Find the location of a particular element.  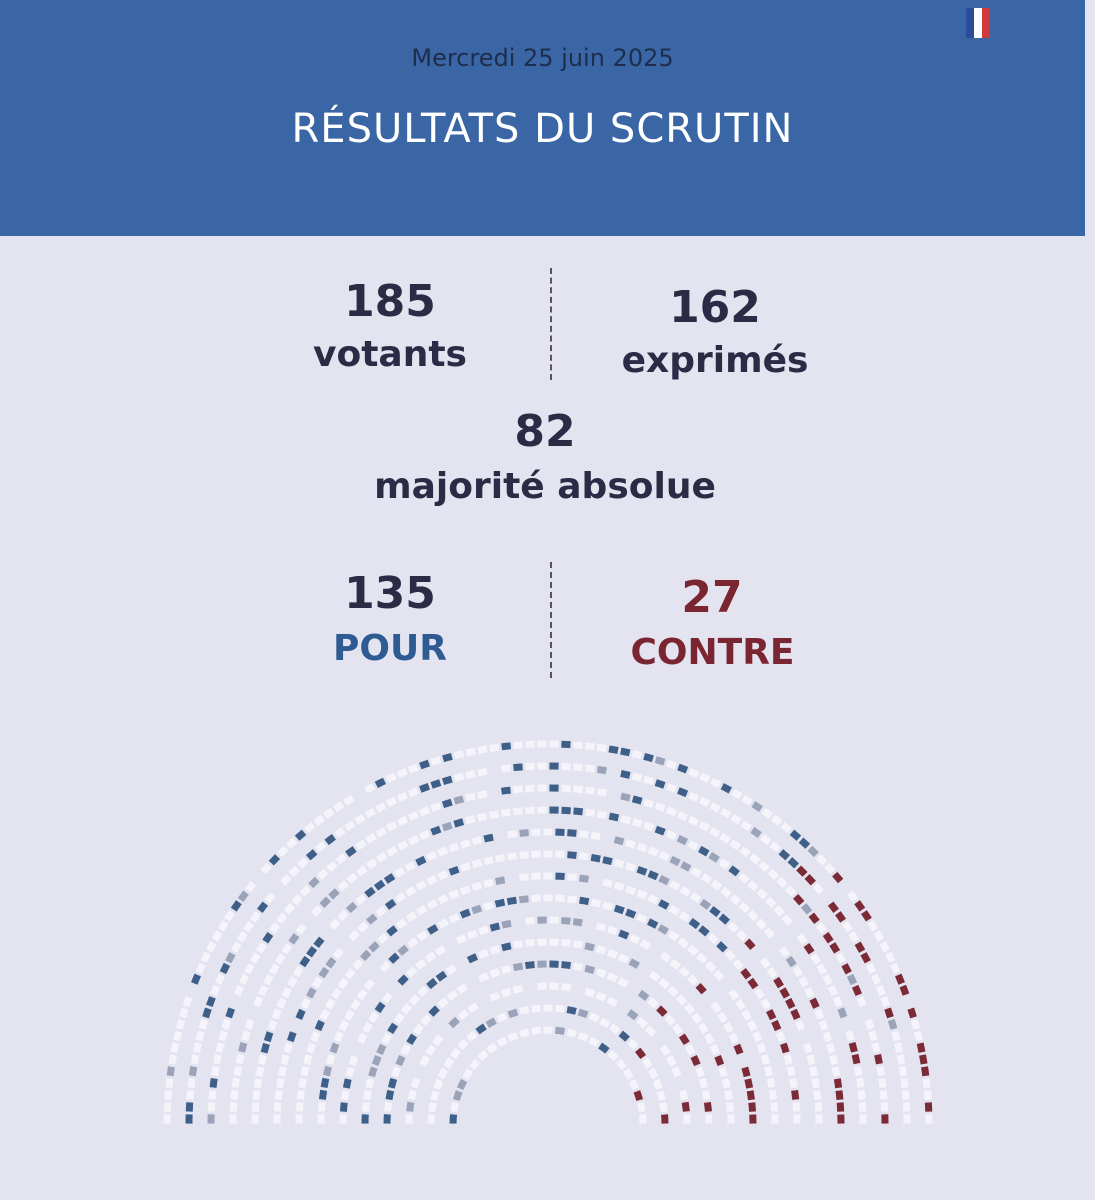

votants-label: votants is located at coordinates (390, 354).